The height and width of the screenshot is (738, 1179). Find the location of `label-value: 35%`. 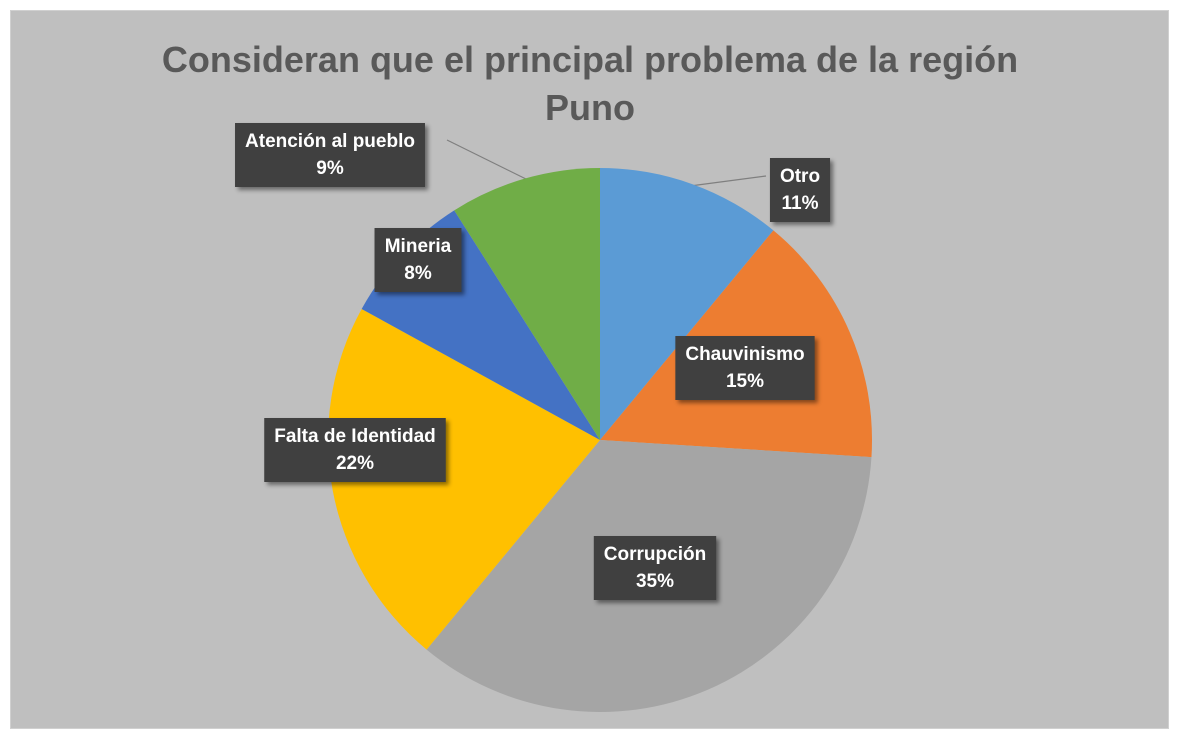

label-value: 35% is located at coordinates (655, 581).